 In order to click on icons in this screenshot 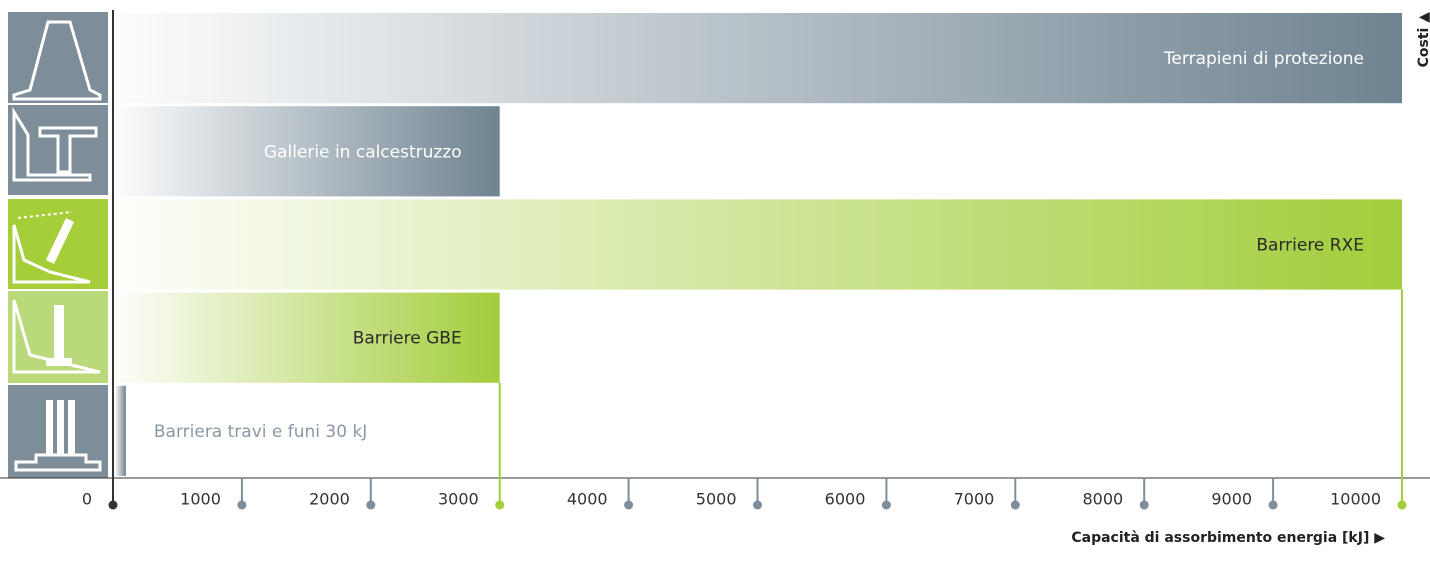, I will do `click(58, 245)`.